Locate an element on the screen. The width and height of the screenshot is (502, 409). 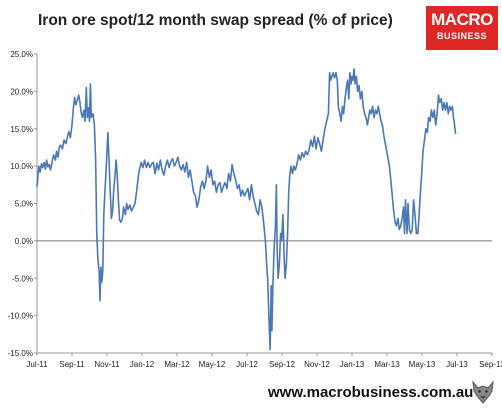
x-tick-label: May-13 is located at coordinates (422, 364).